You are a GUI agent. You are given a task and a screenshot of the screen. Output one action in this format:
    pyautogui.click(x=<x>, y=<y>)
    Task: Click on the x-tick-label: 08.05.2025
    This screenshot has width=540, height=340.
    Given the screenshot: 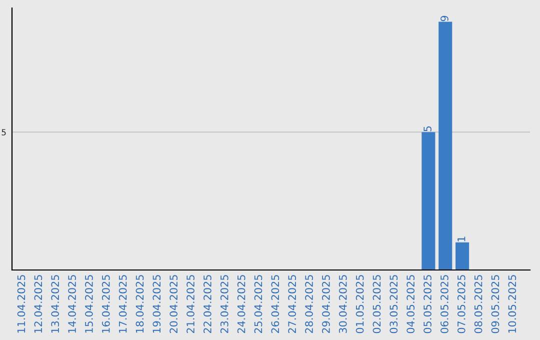 What is the action you would take?
    pyautogui.click(x=478, y=304)
    